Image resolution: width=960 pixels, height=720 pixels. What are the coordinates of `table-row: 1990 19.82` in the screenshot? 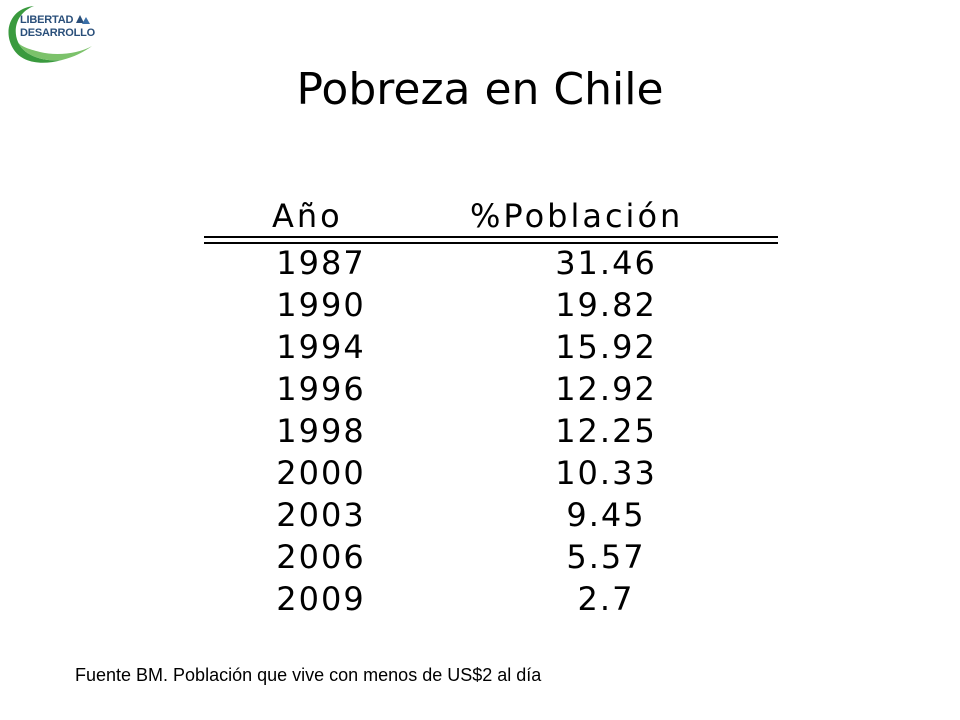 It's located at (491, 305).